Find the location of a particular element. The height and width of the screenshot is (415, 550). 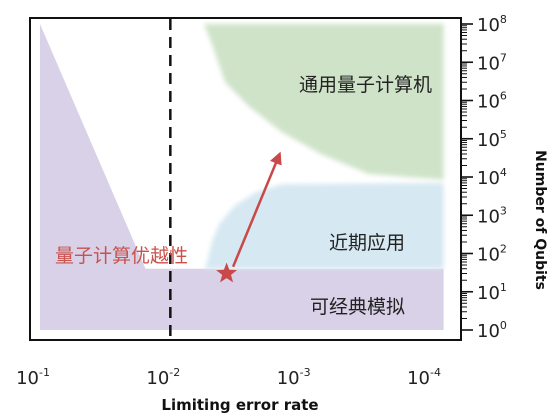

x-tick-label: 10⁻² is located at coordinates (163, 377).